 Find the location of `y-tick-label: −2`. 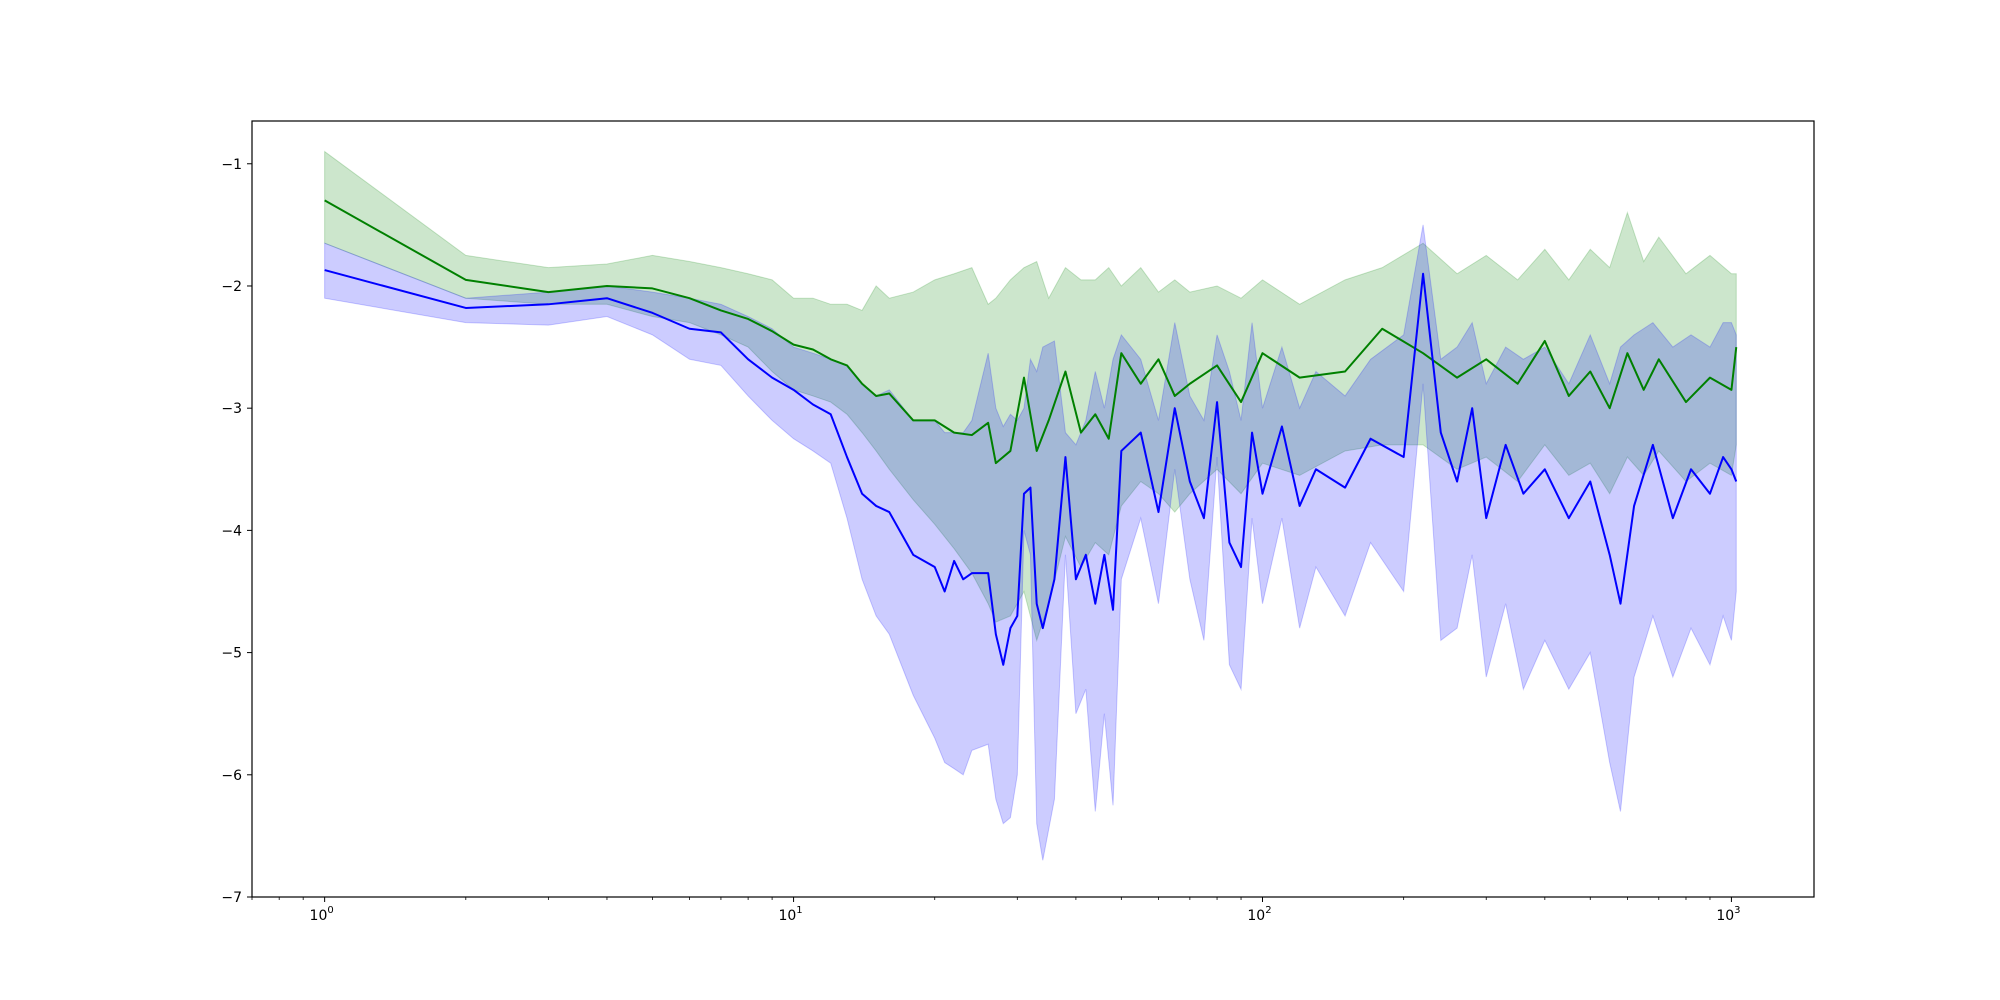

y-tick-label: −2 is located at coordinates (231, 287).